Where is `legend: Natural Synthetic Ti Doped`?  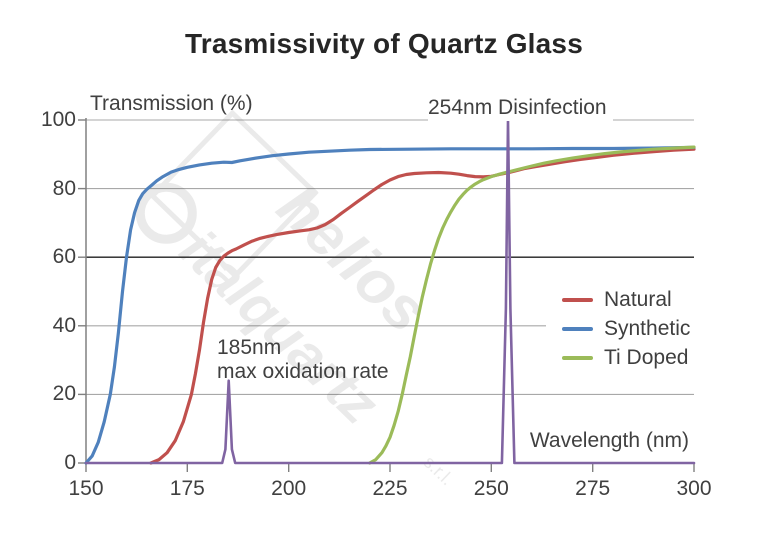
legend: Natural Synthetic Ti Doped is located at coordinates (623, 329).